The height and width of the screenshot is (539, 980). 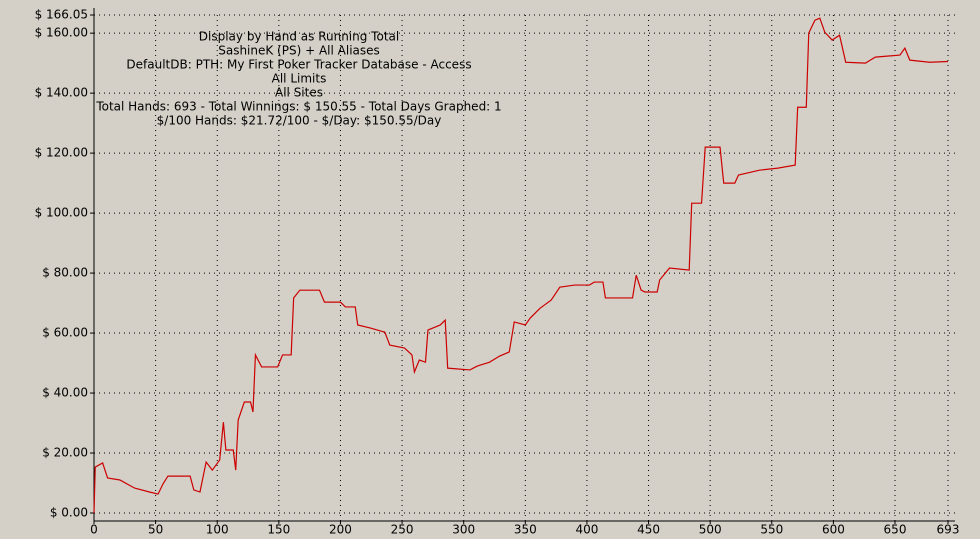 What do you see at coordinates (65, 453) in the screenshot?
I see `y-tick-label: $ 20.00` at bounding box center [65, 453].